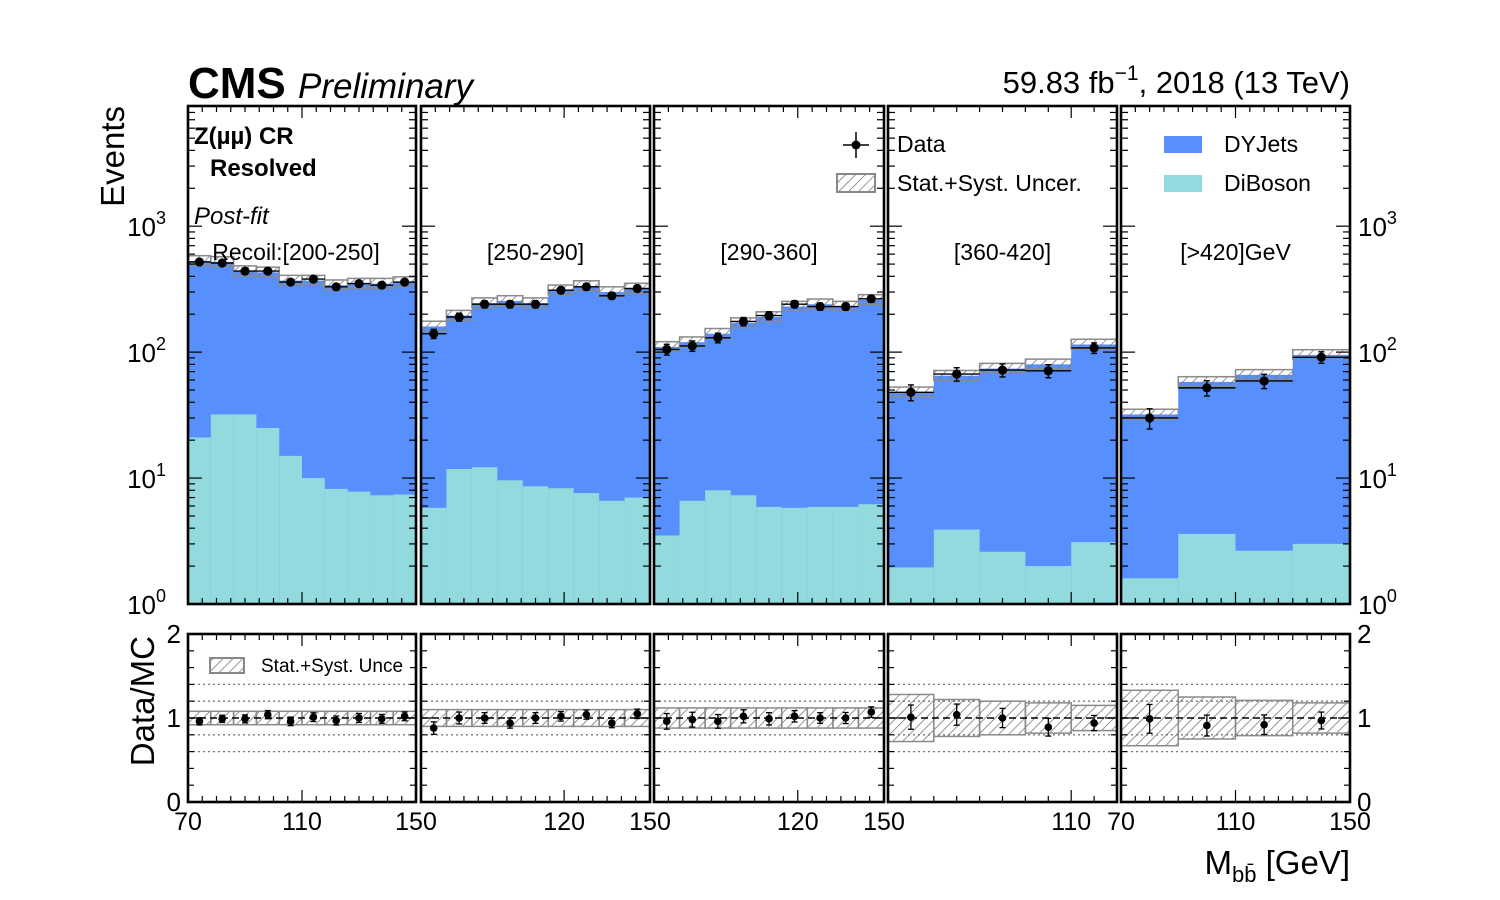  Describe the element at coordinates (387, 86) in the screenshot. I see `preliminary-label: Preliminary` at that location.